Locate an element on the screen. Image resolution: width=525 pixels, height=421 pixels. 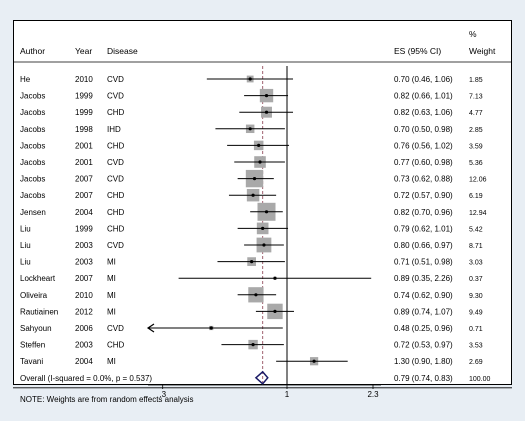
study-weight-label: 1.85 is located at coordinates (476, 80).